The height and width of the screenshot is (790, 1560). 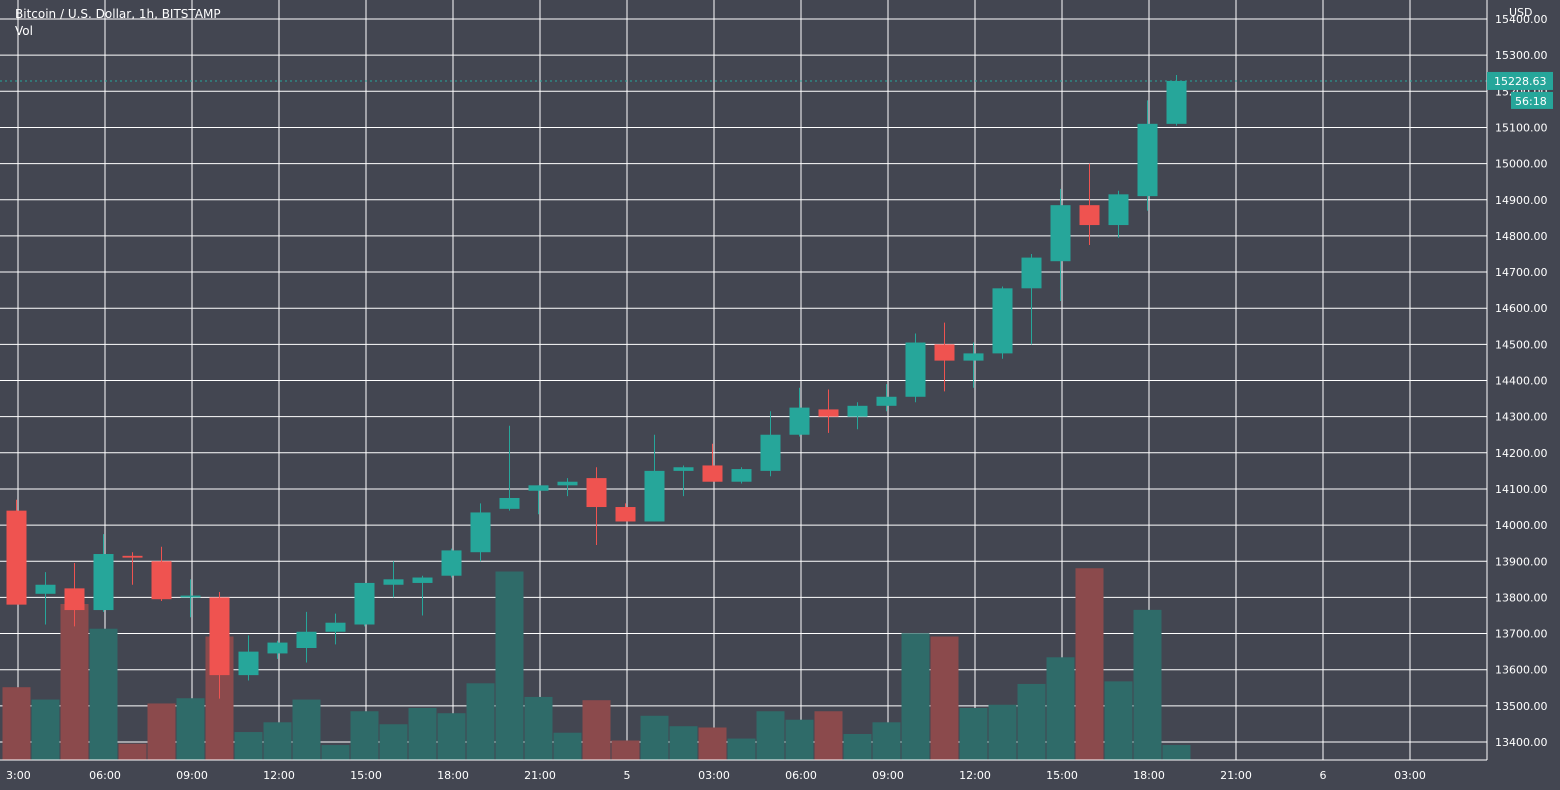 What do you see at coordinates (1521, 19) in the screenshot?
I see `price-tick-label: 15400.00` at bounding box center [1521, 19].